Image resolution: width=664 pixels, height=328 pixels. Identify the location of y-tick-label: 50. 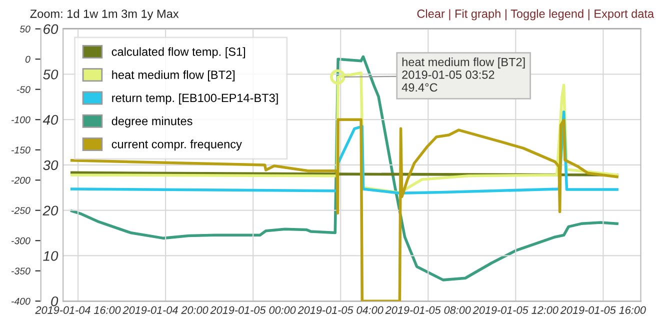
(50, 75).